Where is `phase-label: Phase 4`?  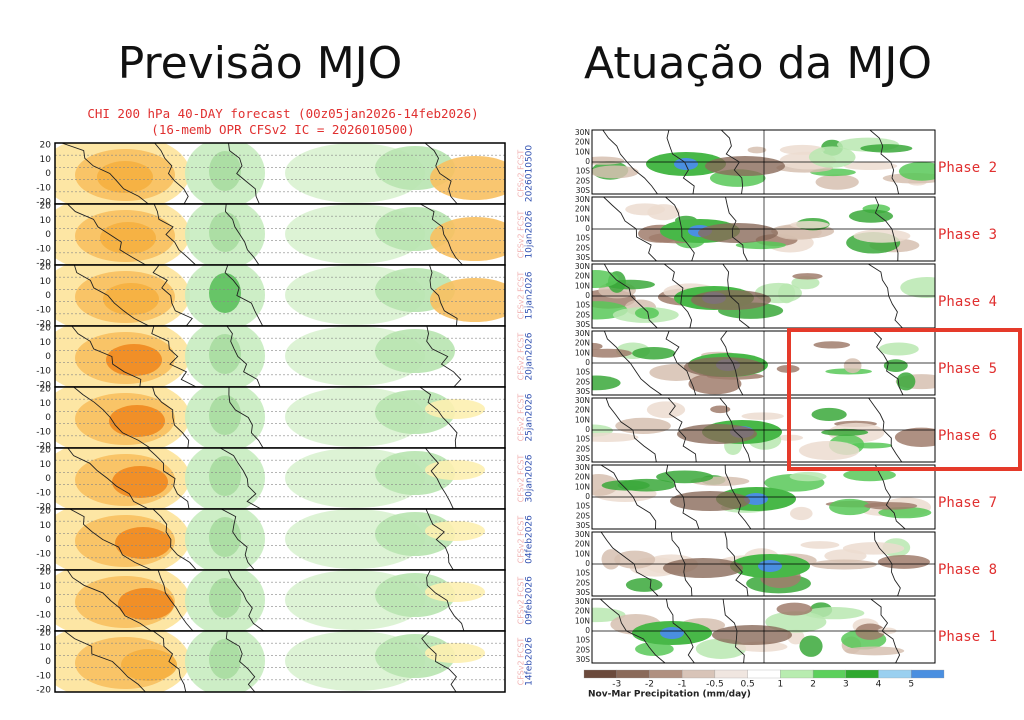 phase-label: Phase 4 is located at coordinates (967, 302).